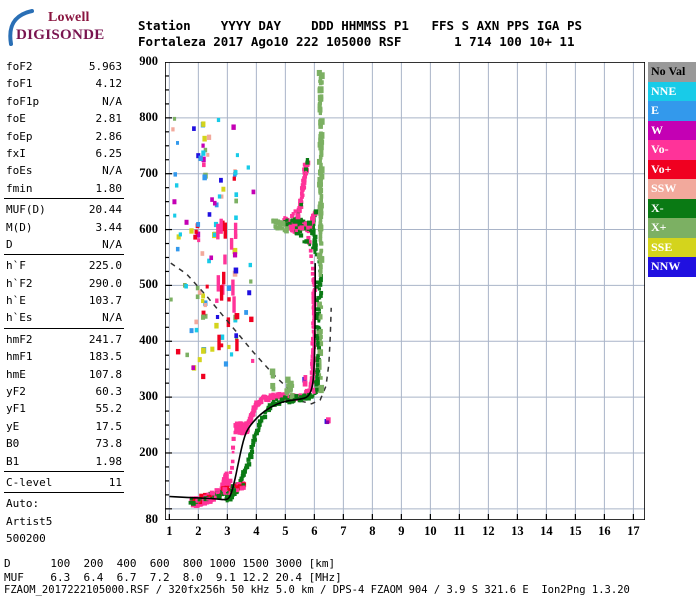  I want to click on true-height-profile-curve, so click(242, 382).